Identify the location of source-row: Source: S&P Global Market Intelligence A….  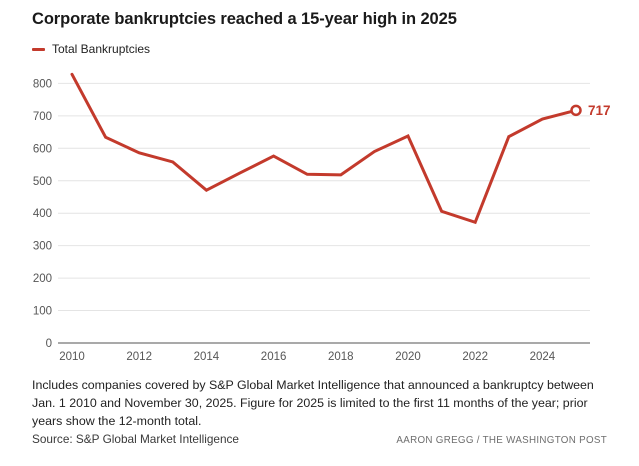
(319, 439).